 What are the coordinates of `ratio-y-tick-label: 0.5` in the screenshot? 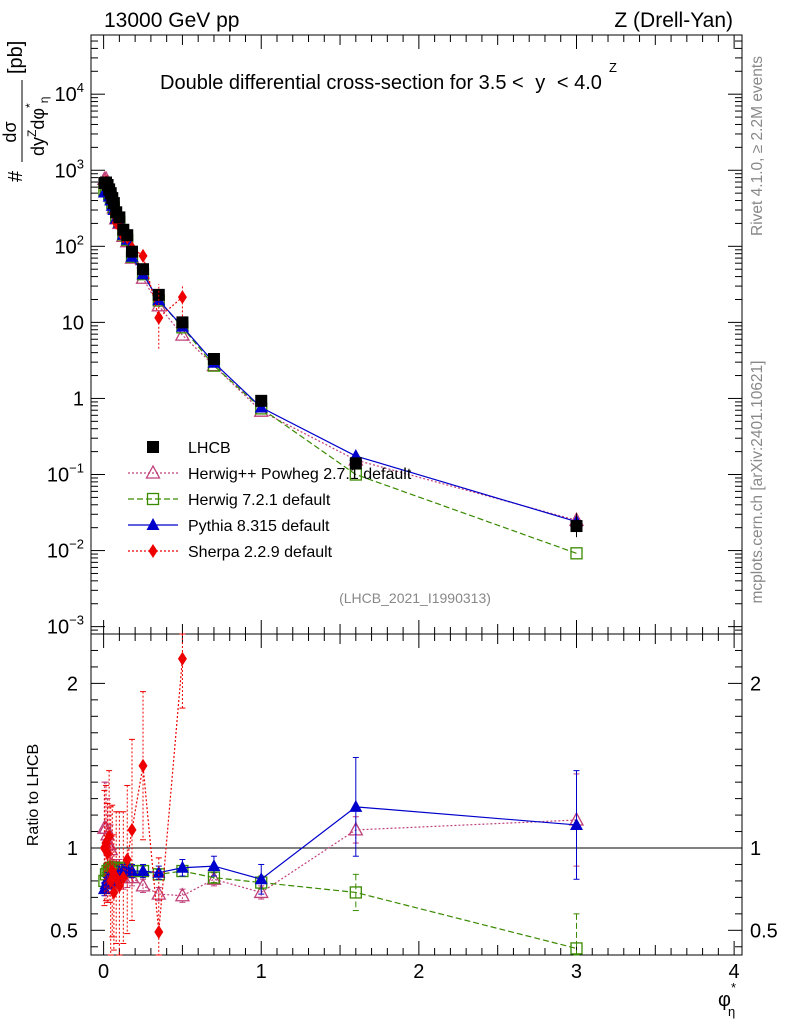 It's located at (64, 931).